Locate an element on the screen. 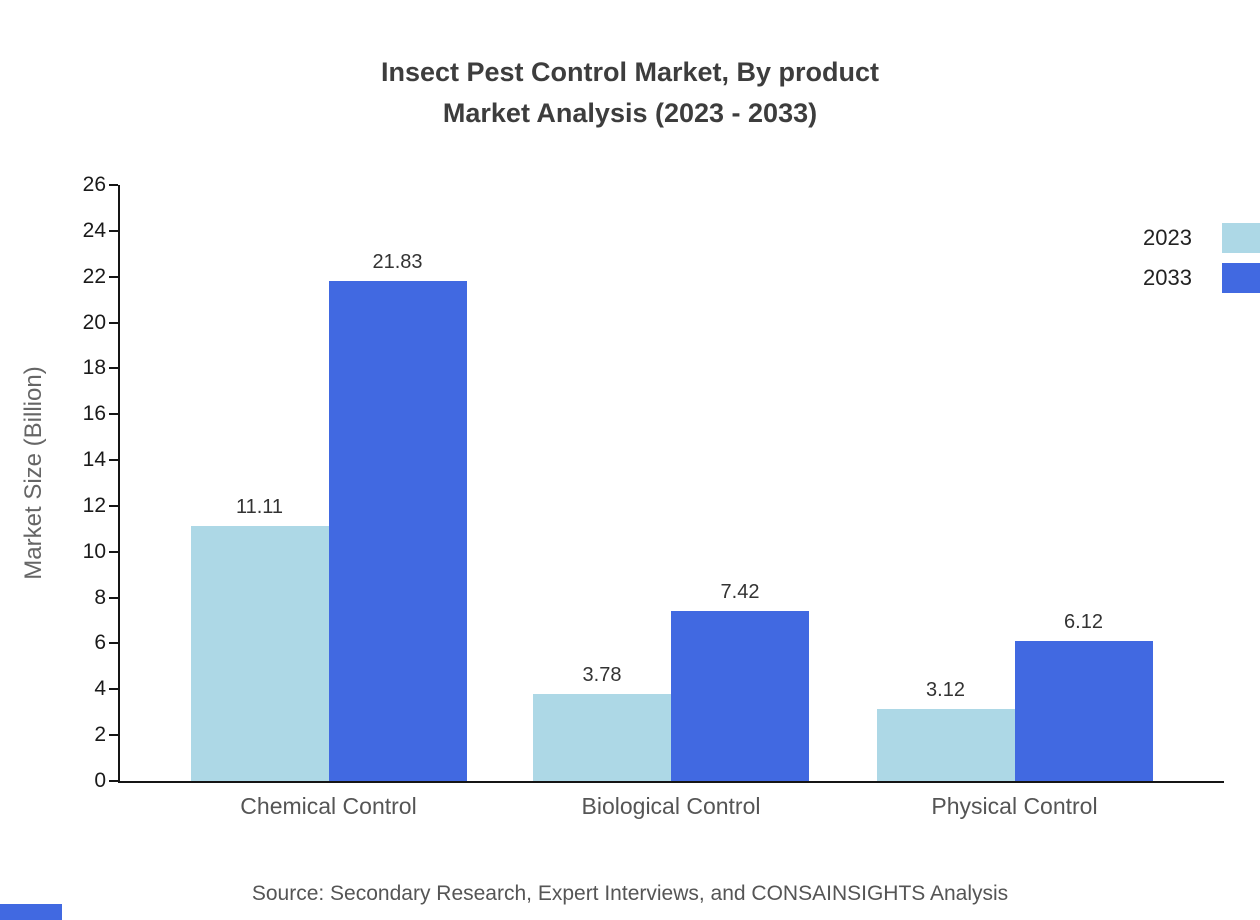 The width and height of the screenshot is (1260, 920). y-tick-label: 22 is located at coordinates (94, 276).